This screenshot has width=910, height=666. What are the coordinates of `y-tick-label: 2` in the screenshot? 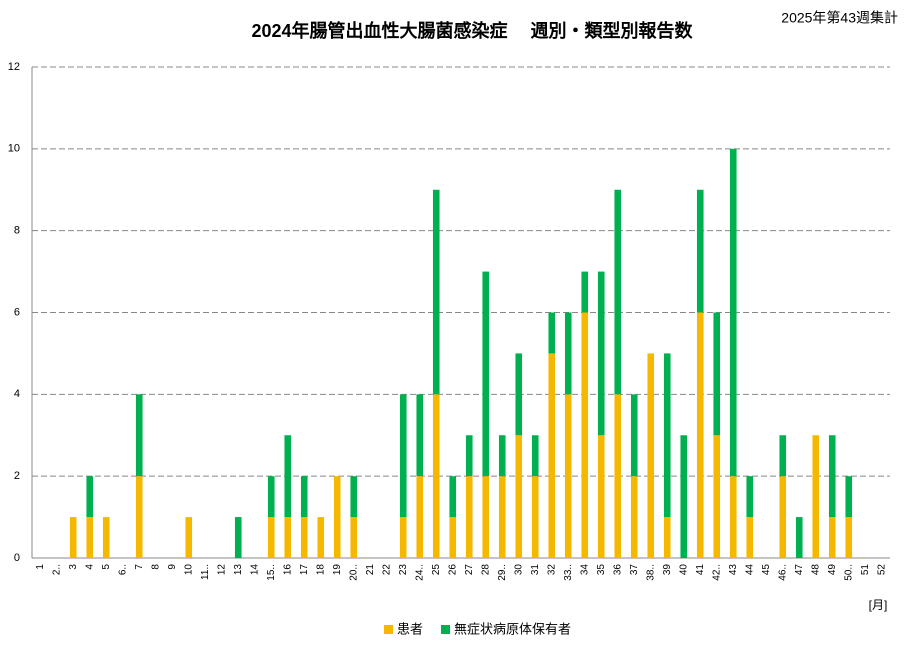 It's located at (17, 476).